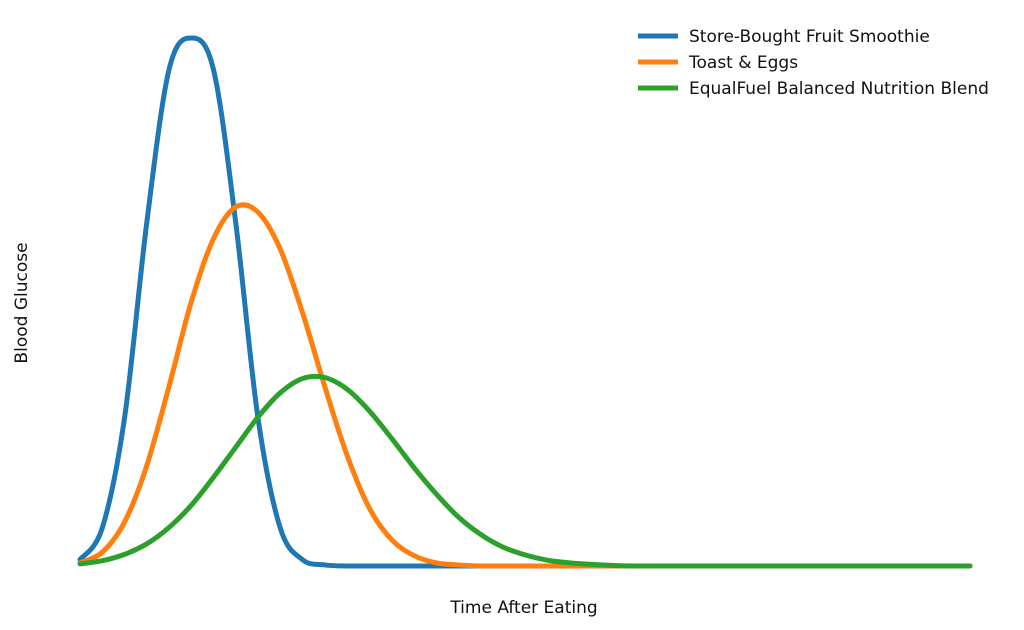 The width and height of the screenshot is (1024, 630). What do you see at coordinates (22, 302) in the screenshot?
I see `y-axis-label: Blood Glucose` at bounding box center [22, 302].